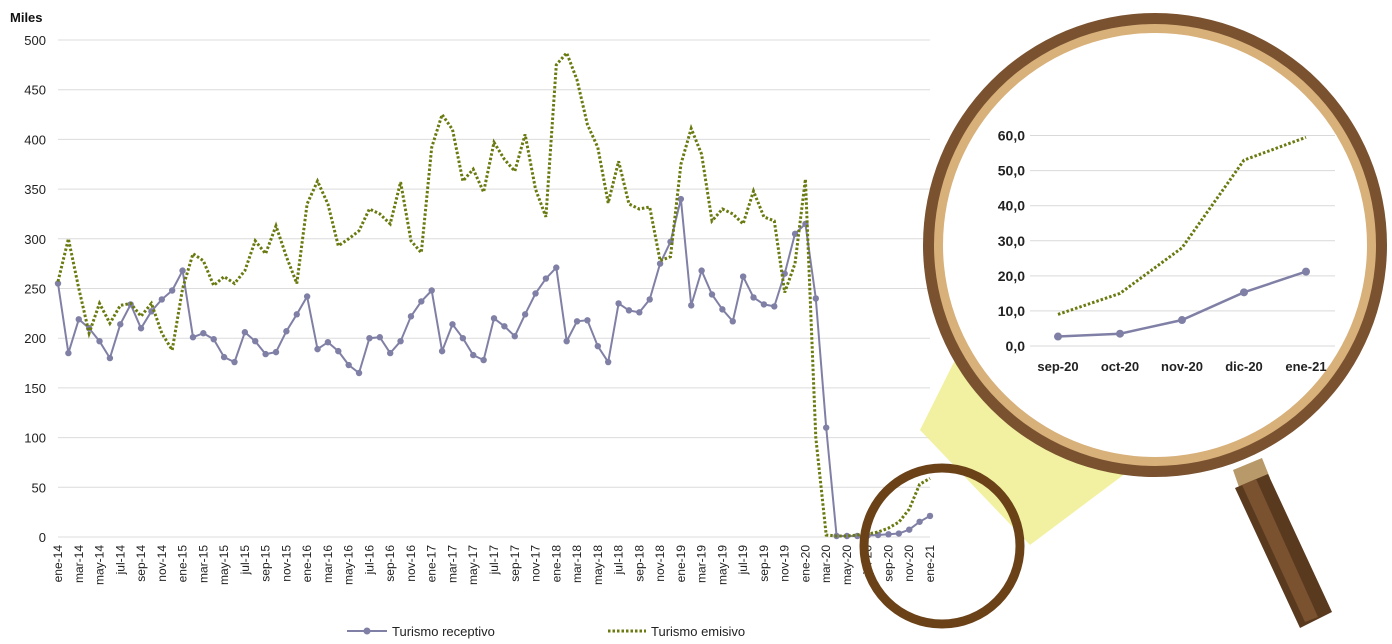 This screenshot has height=644, width=1392. Describe the element at coordinates (35, 90) in the screenshot. I see `main-y-tick-label: 450` at that location.